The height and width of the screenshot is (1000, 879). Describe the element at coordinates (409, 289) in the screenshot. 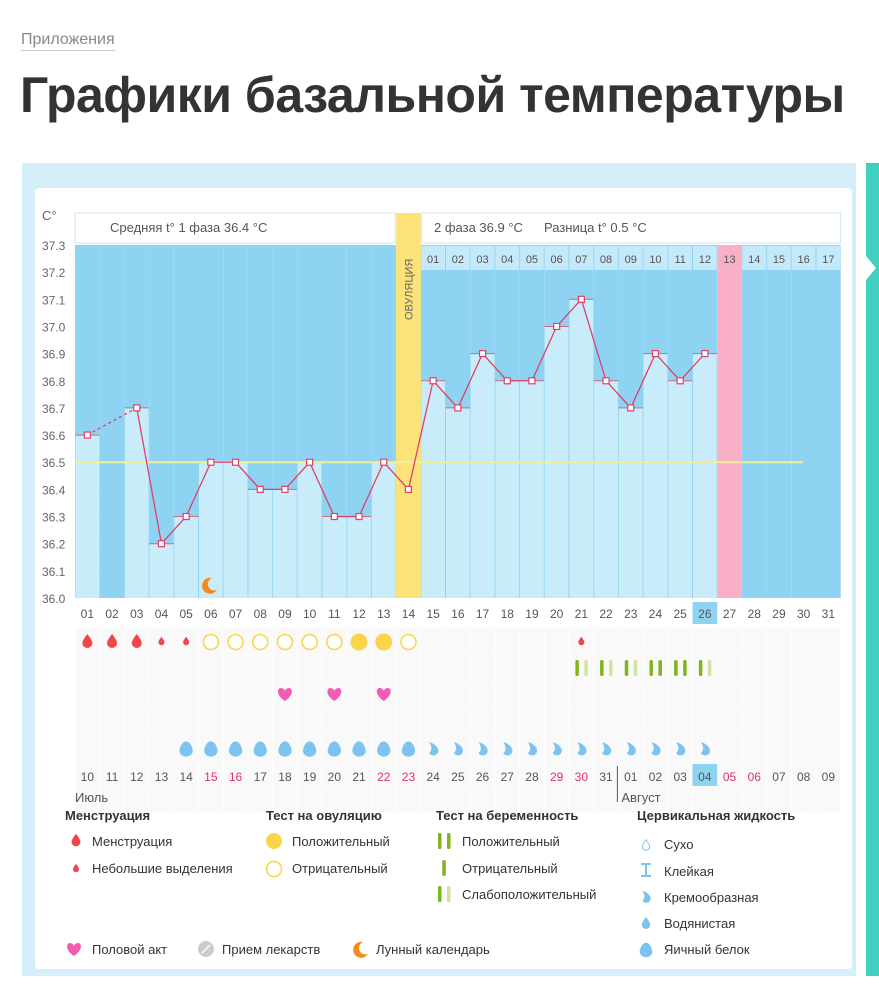

I see `ovulation-label: ОВУЛЯЦИЯ` at that location.